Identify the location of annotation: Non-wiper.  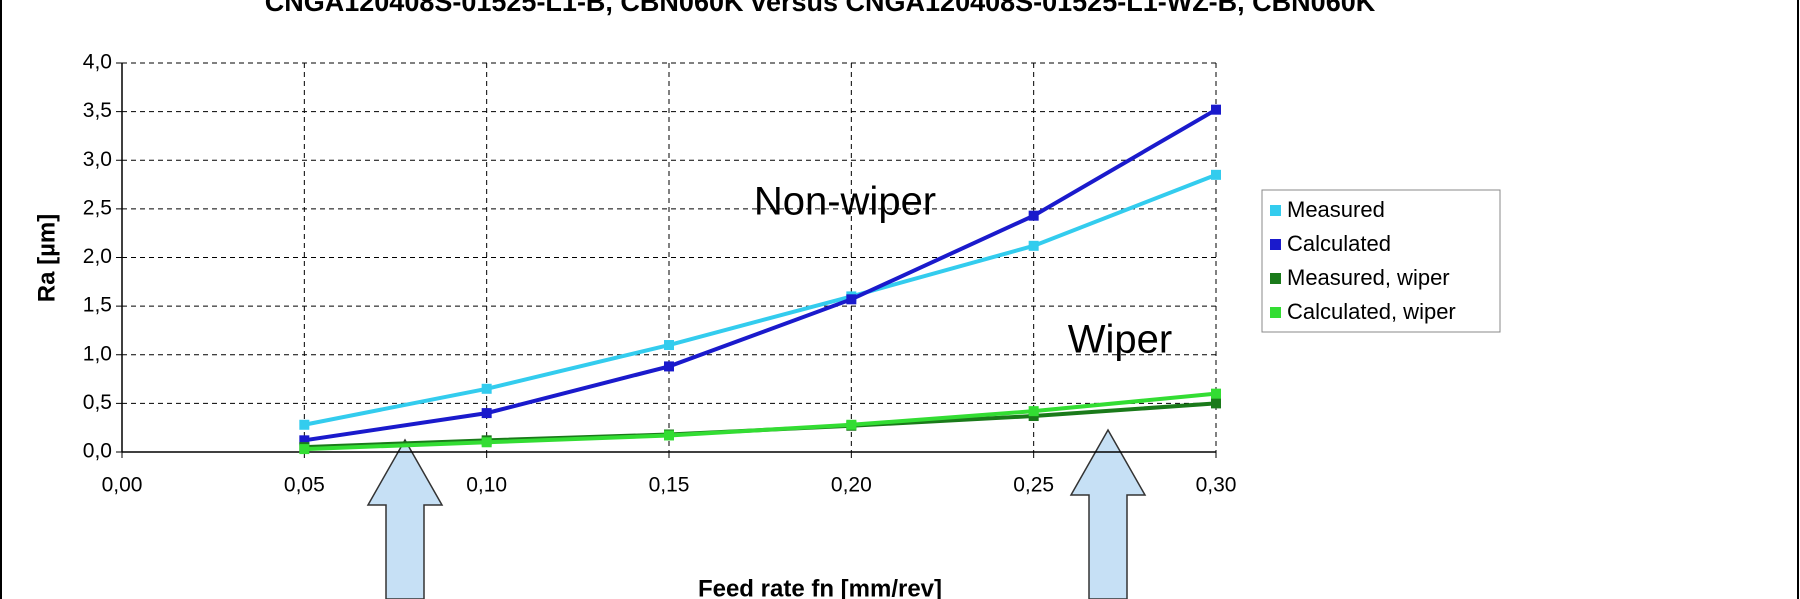
(845, 202).